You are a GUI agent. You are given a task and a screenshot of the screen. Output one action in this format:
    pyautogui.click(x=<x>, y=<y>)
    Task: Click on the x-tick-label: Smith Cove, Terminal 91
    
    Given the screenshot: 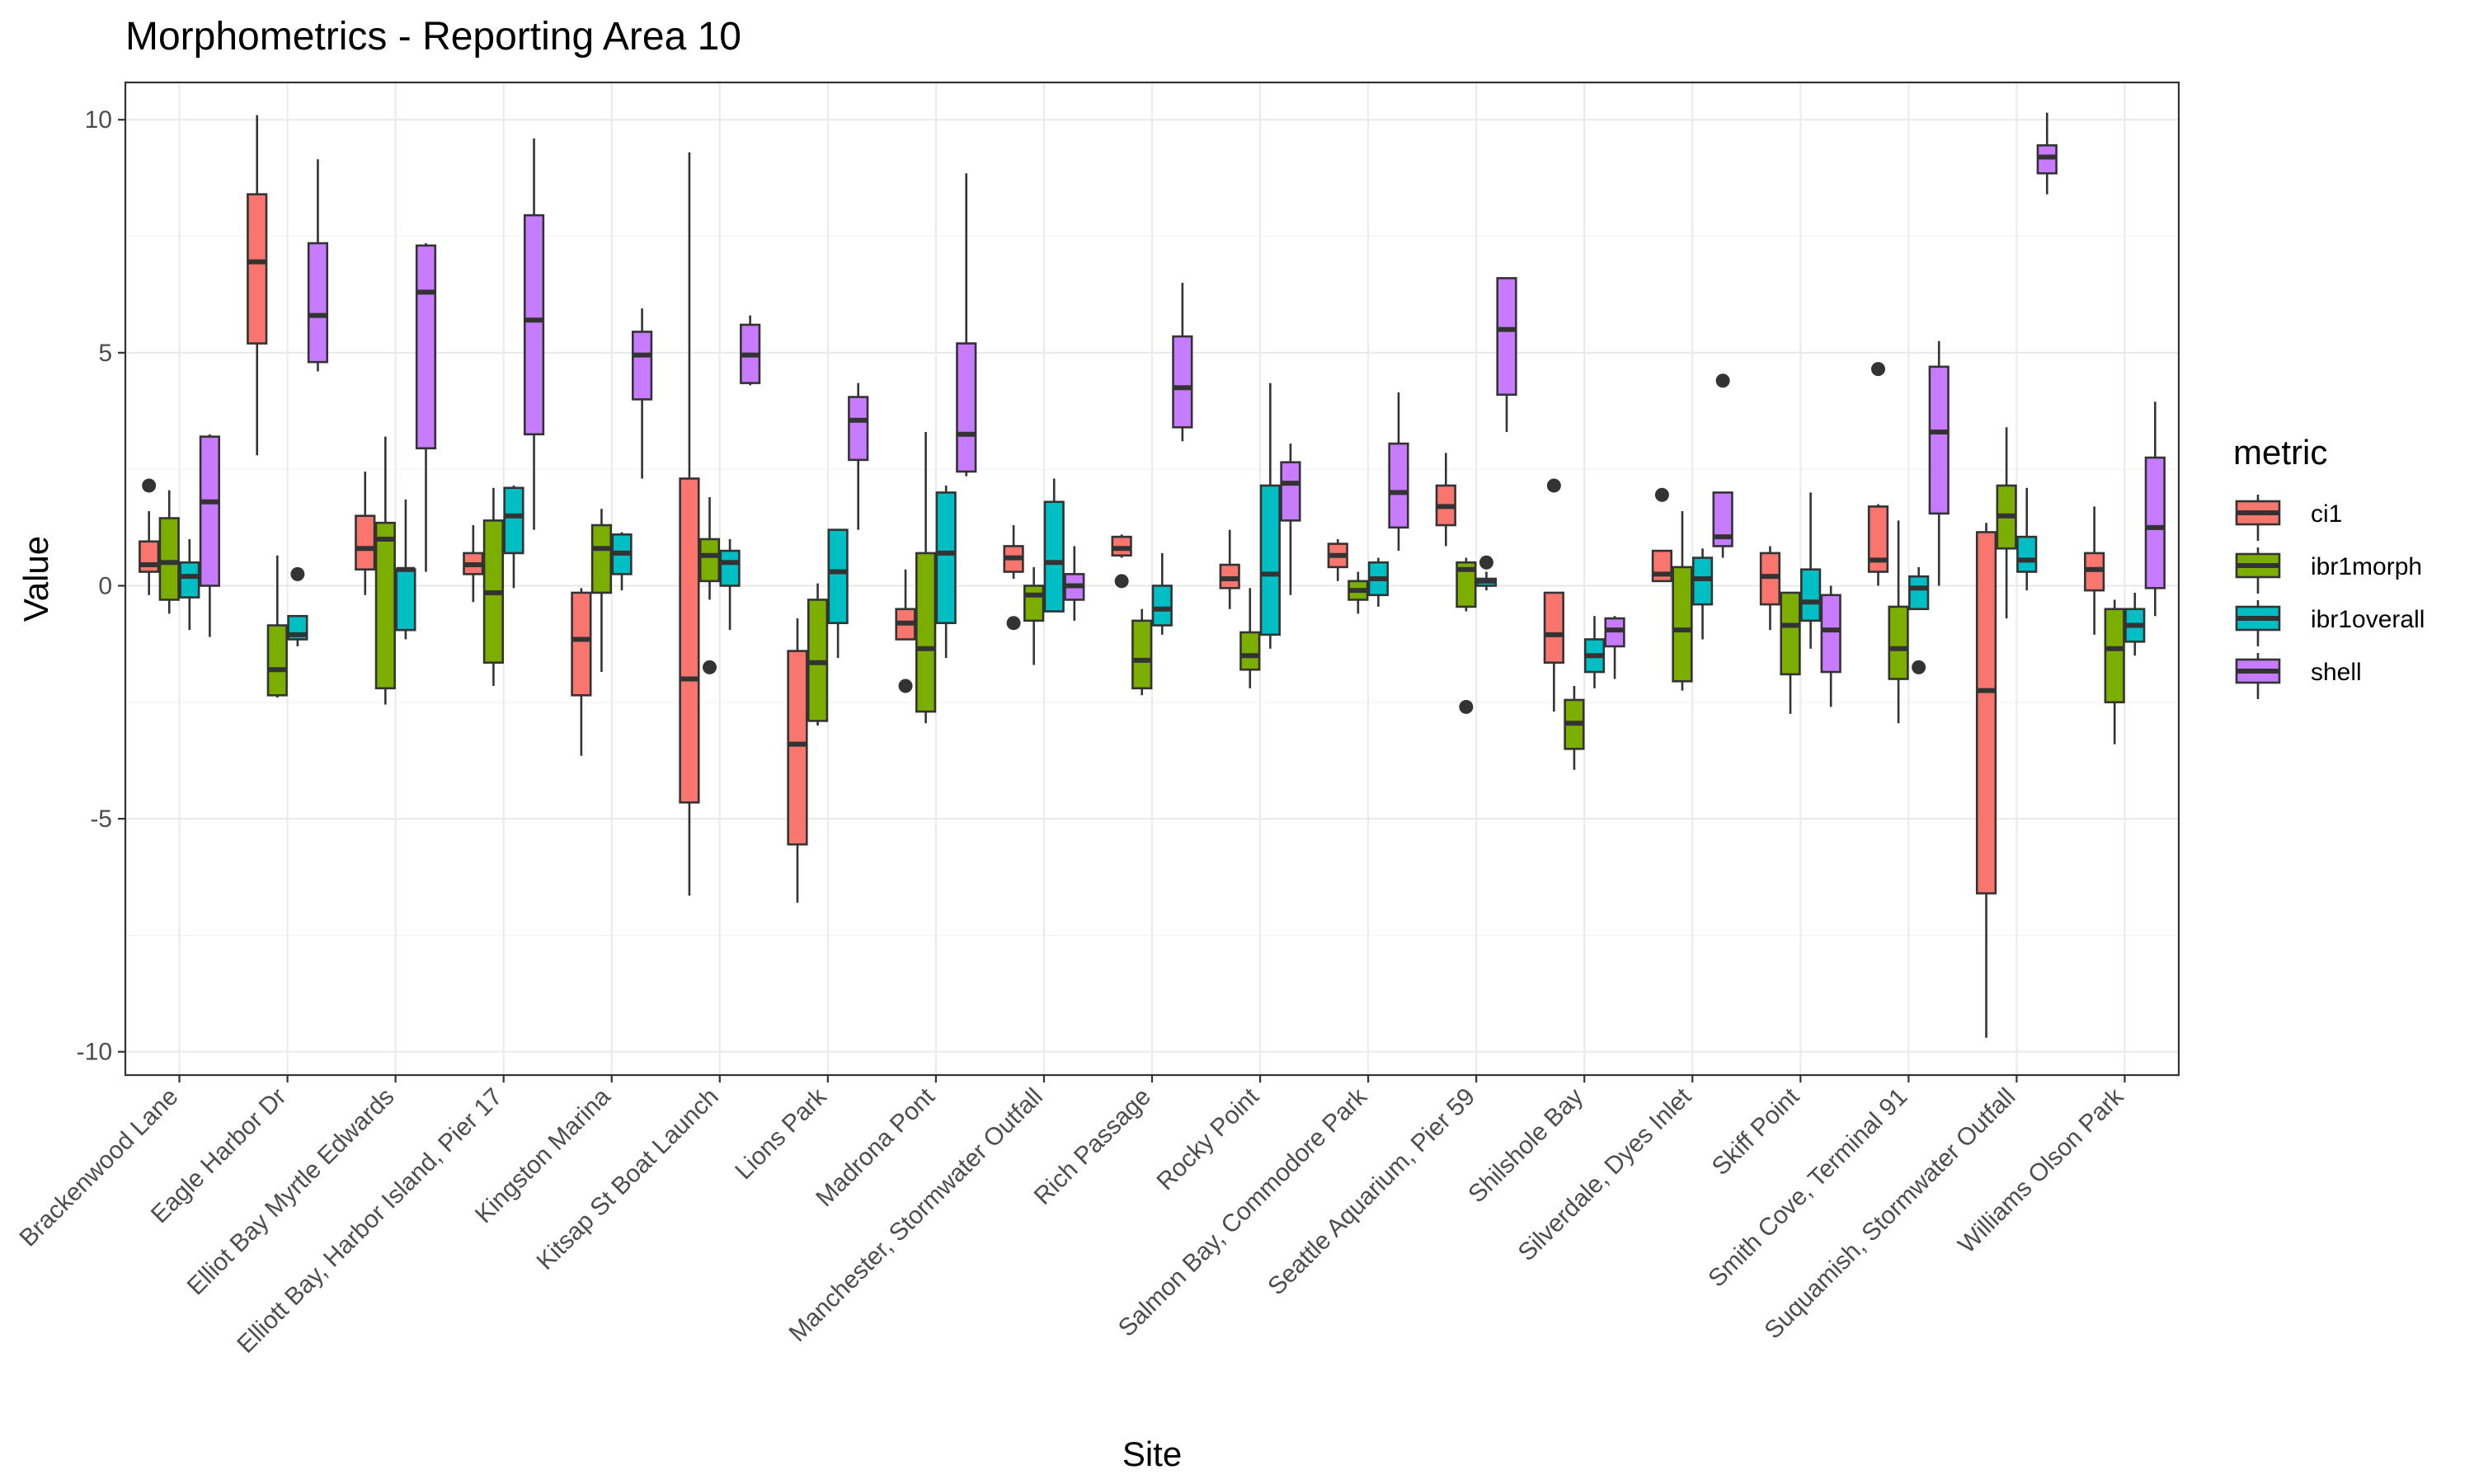 What is the action you would take?
    pyautogui.click(x=1807, y=1188)
    